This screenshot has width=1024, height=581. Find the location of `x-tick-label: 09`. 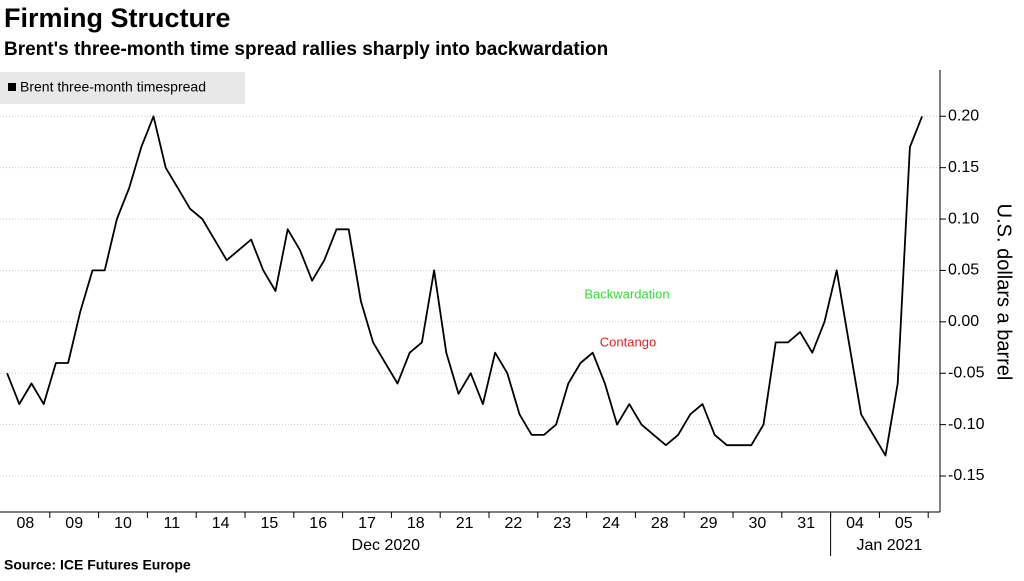

x-tick-label: 09 is located at coordinates (74, 523).